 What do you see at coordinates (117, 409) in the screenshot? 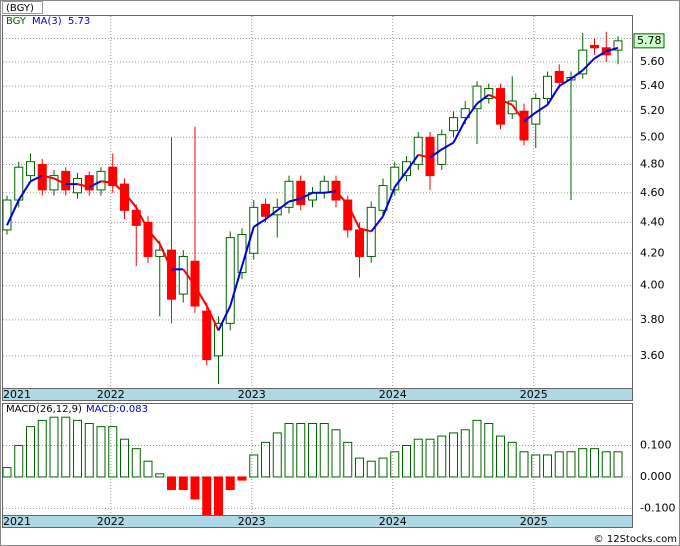
I see `macd-value: MACD:0.083` at bounding box center [117, 409].